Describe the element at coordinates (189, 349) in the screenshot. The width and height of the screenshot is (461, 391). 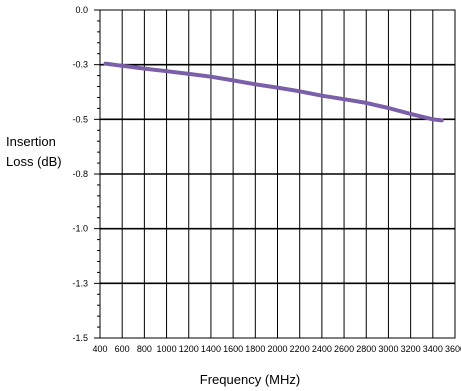
I see `x-tick-label: 1200` at that location.